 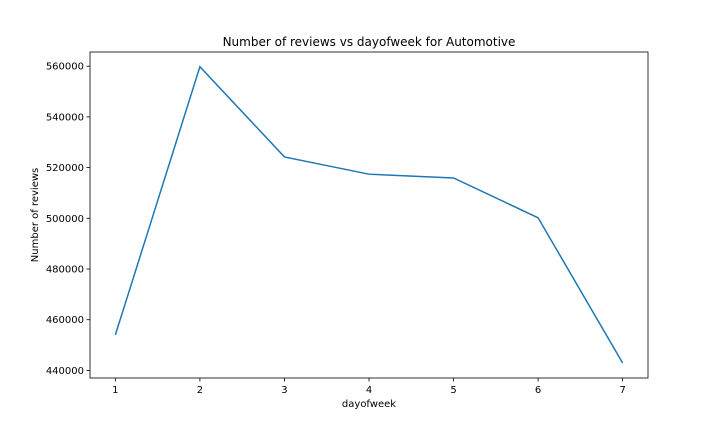 What do you see at coordinates (622, 390) in the screenshot?
I see `x-tick-label: 7` at bounding box center [622, 390].